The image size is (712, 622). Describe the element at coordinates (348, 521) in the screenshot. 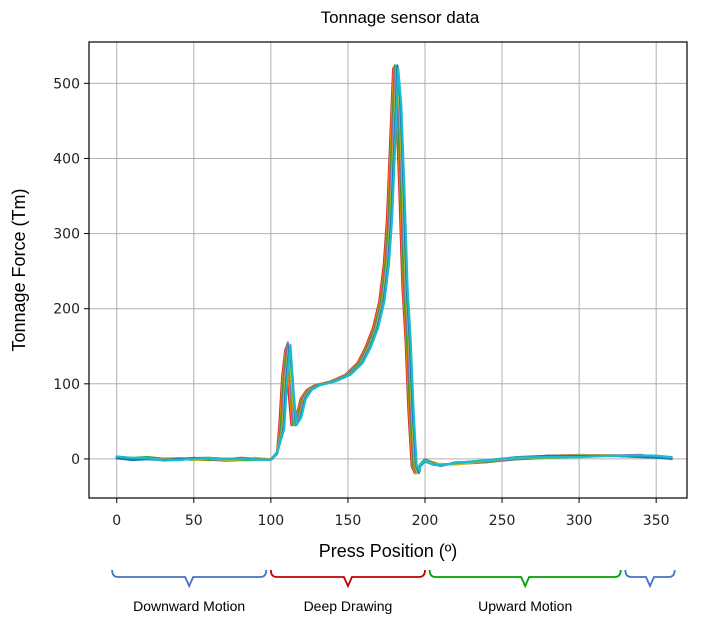

I see `x-tick-label: 150` at that location.